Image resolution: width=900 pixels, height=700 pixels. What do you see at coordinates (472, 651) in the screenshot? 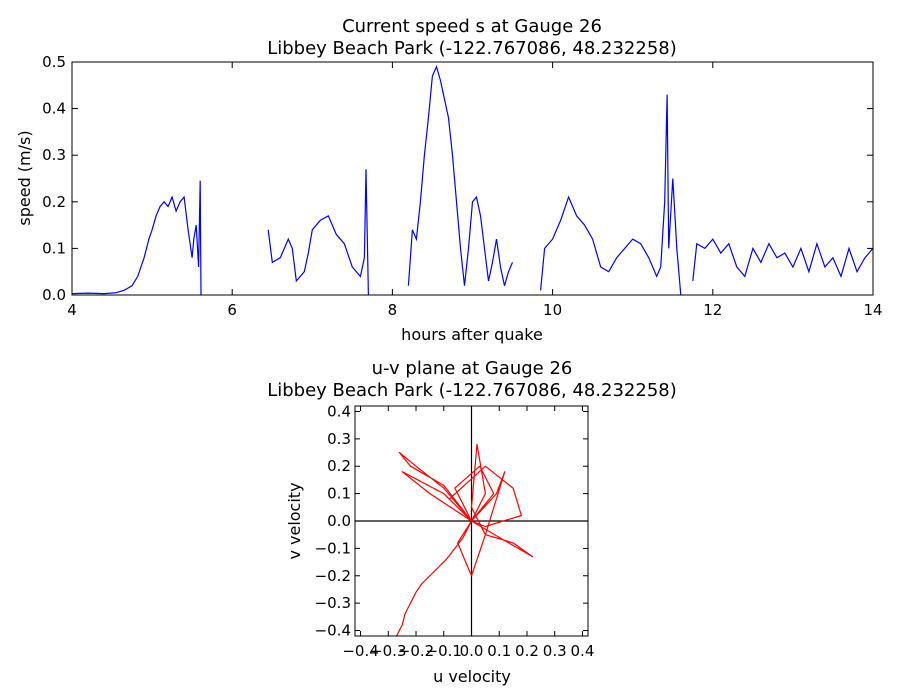
I see `x-tick-label: 0.0` at bounding box center [472, 651].